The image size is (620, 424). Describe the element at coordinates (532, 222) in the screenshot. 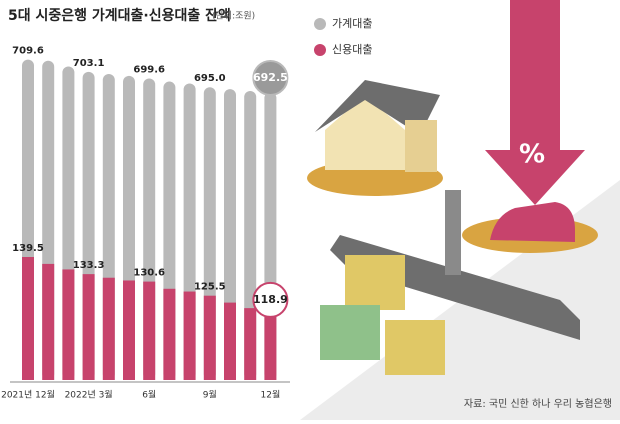

I see `car` at that location.